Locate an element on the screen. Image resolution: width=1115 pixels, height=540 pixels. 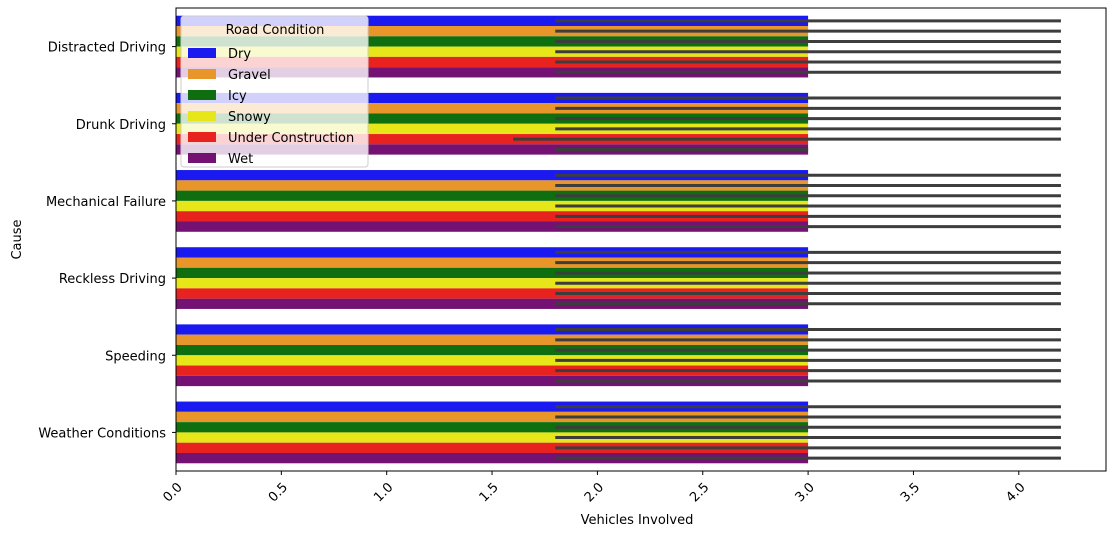
bar-gravel-drunk-driving is located at coordinates (492, 108).